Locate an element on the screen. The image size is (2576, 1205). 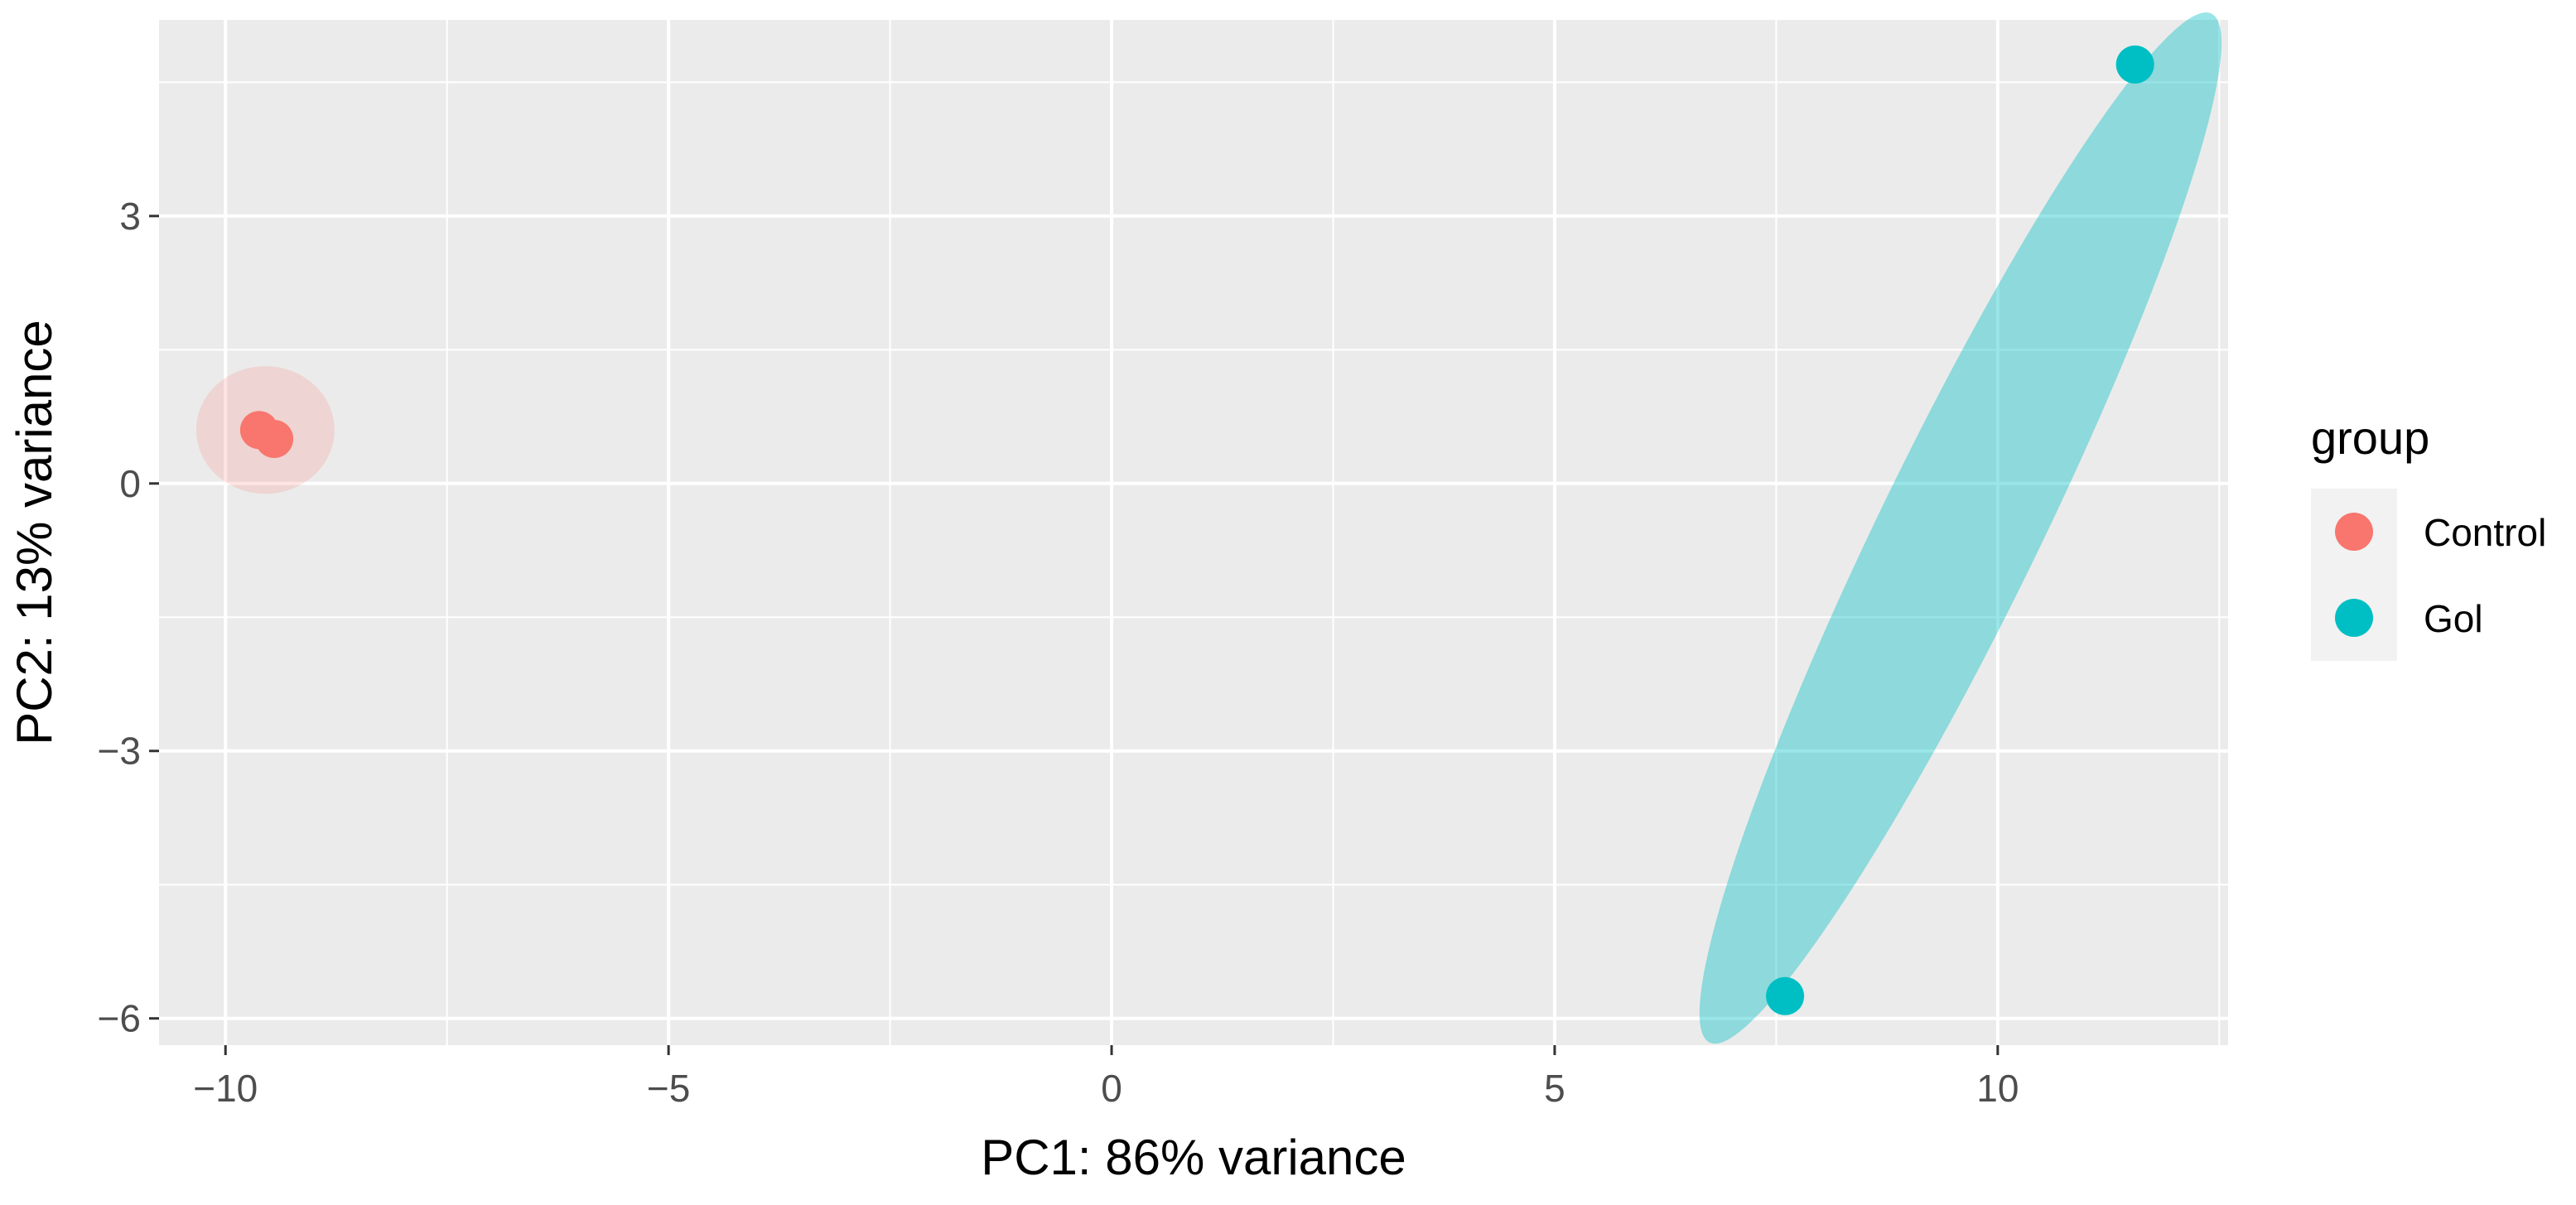
x-axis: −10 −5 0 5 10 is located at coordinates (1106, 1077).